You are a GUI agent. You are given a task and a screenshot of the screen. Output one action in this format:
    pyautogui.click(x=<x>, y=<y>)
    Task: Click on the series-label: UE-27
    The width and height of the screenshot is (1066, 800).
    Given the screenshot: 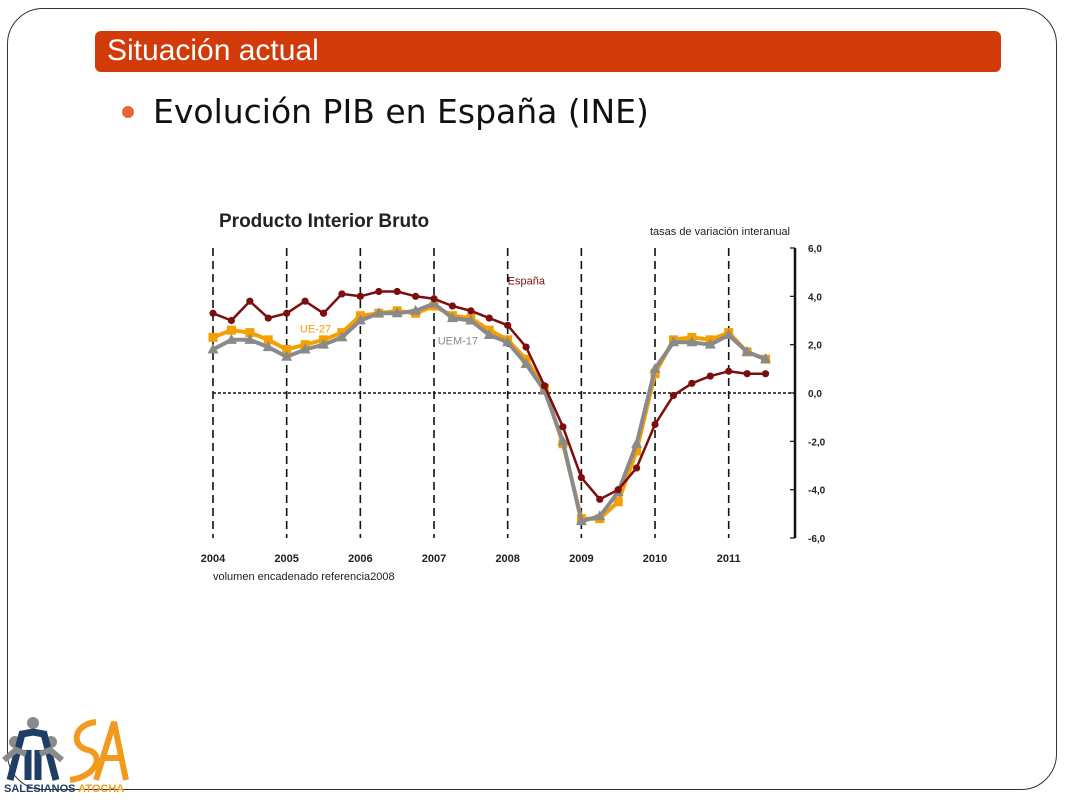 What is the action you would take?
    pyautogui.click(x=315, y=330)
    